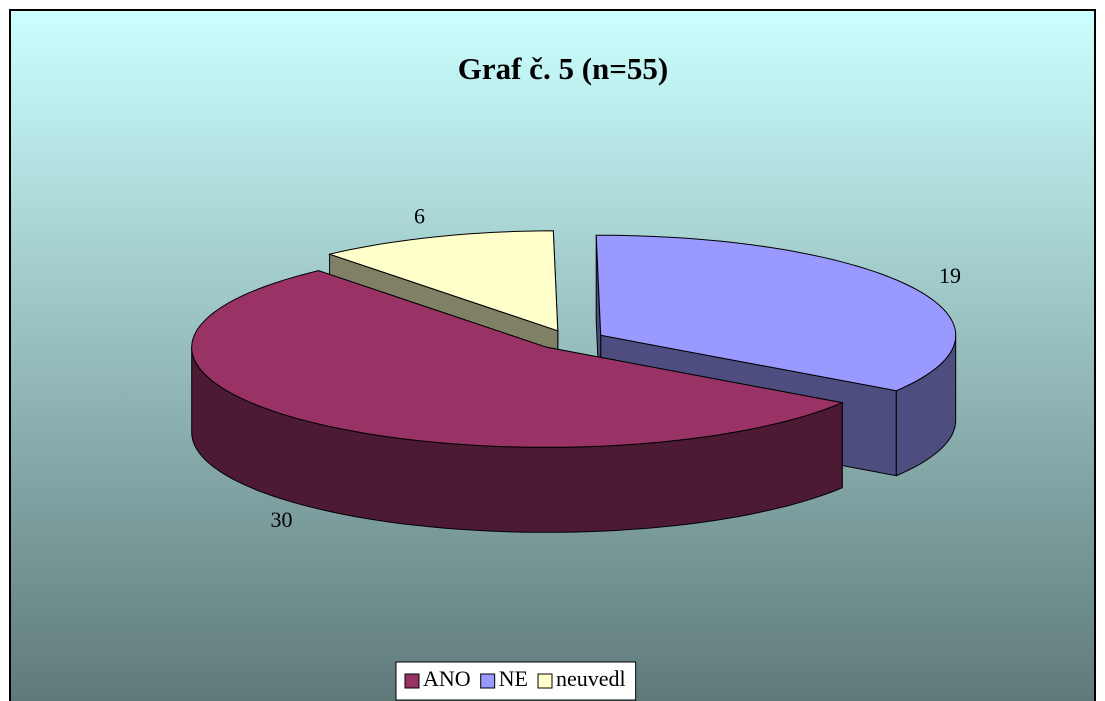 This screenshot has height=701, width=1105. What do you see at coordinates (513, 678) in the screenshot?
I see `legend-label: NE` at bounding box center [513, 678].